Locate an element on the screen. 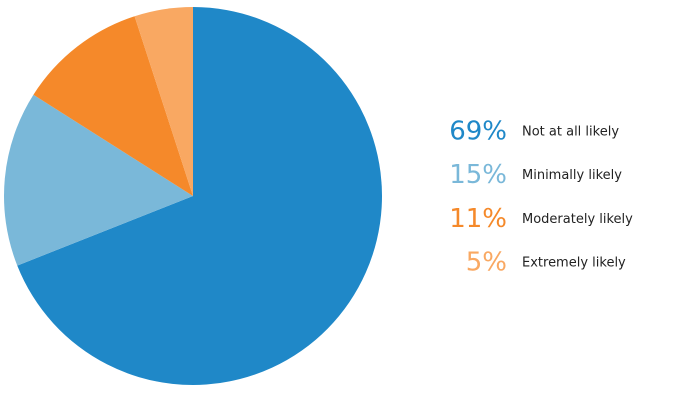 This screenshot has height=403, width=675. legend-value: 15% is located at coordinates (478, 175).